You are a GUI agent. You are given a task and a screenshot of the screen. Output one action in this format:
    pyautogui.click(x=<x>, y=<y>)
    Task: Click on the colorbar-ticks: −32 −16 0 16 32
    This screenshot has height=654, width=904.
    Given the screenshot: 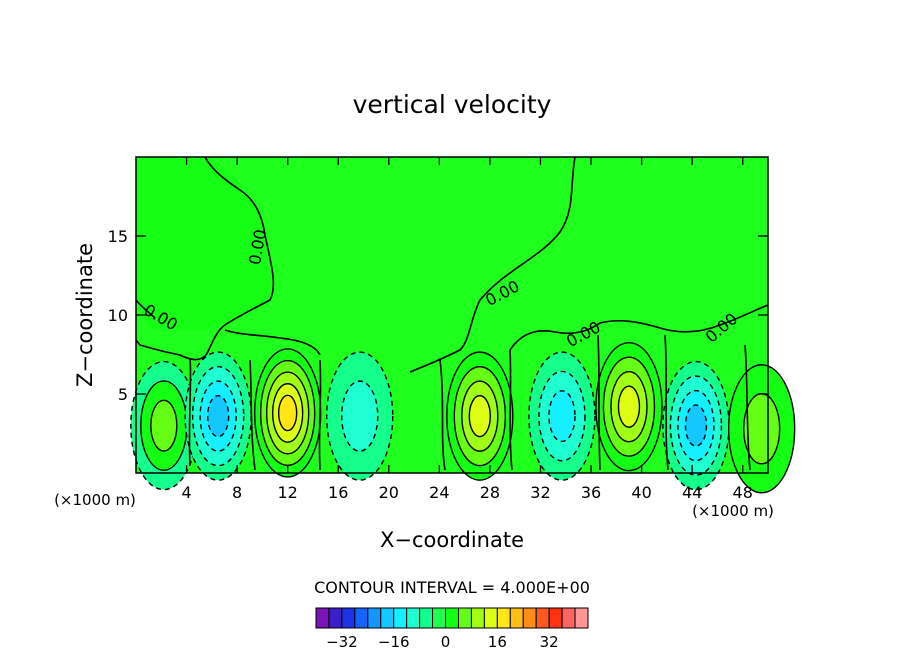 What is the action you would take?
    pyautogui.click(x=442, y=642)
    